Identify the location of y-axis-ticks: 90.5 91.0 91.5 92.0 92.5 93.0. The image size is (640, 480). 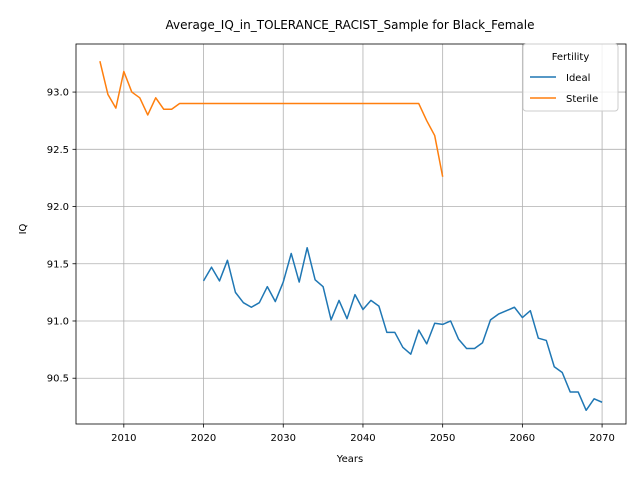
(61, 236).